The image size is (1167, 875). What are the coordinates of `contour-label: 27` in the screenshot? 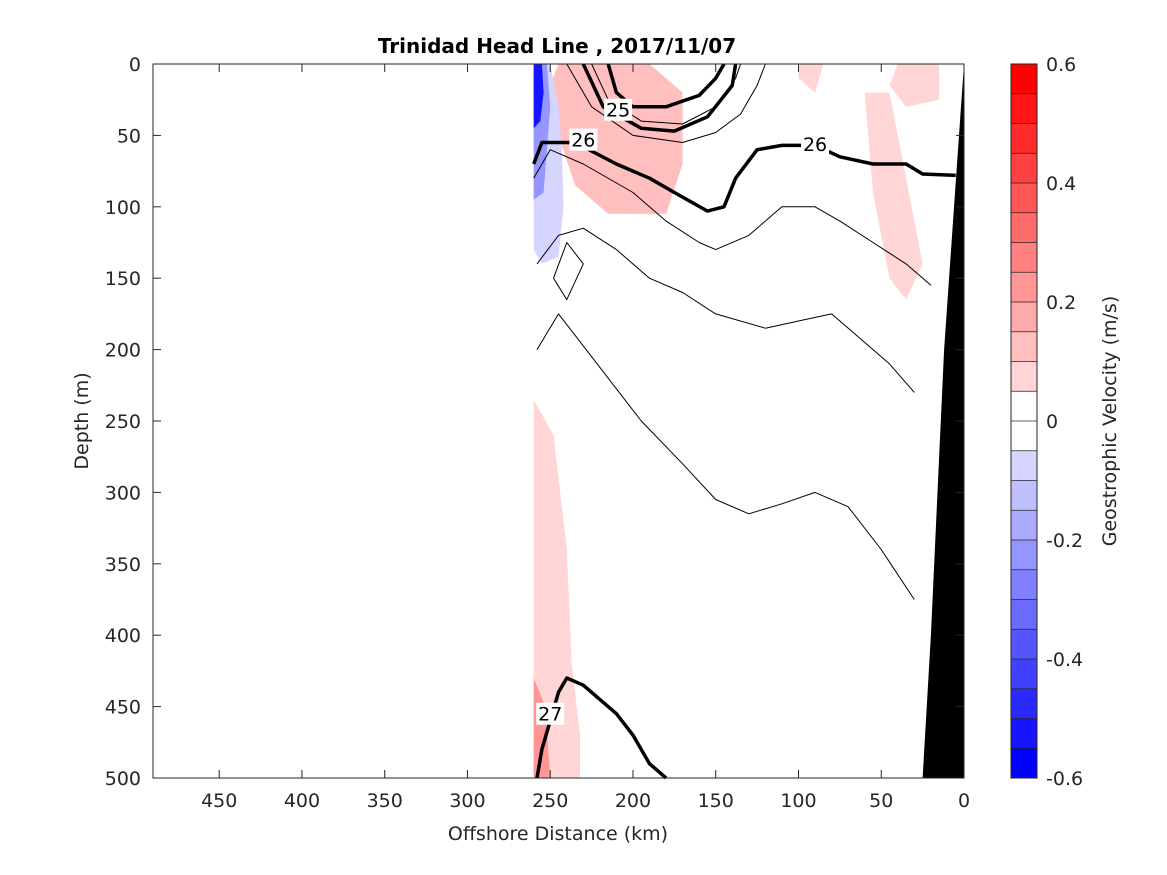 It's located at (550, 715).